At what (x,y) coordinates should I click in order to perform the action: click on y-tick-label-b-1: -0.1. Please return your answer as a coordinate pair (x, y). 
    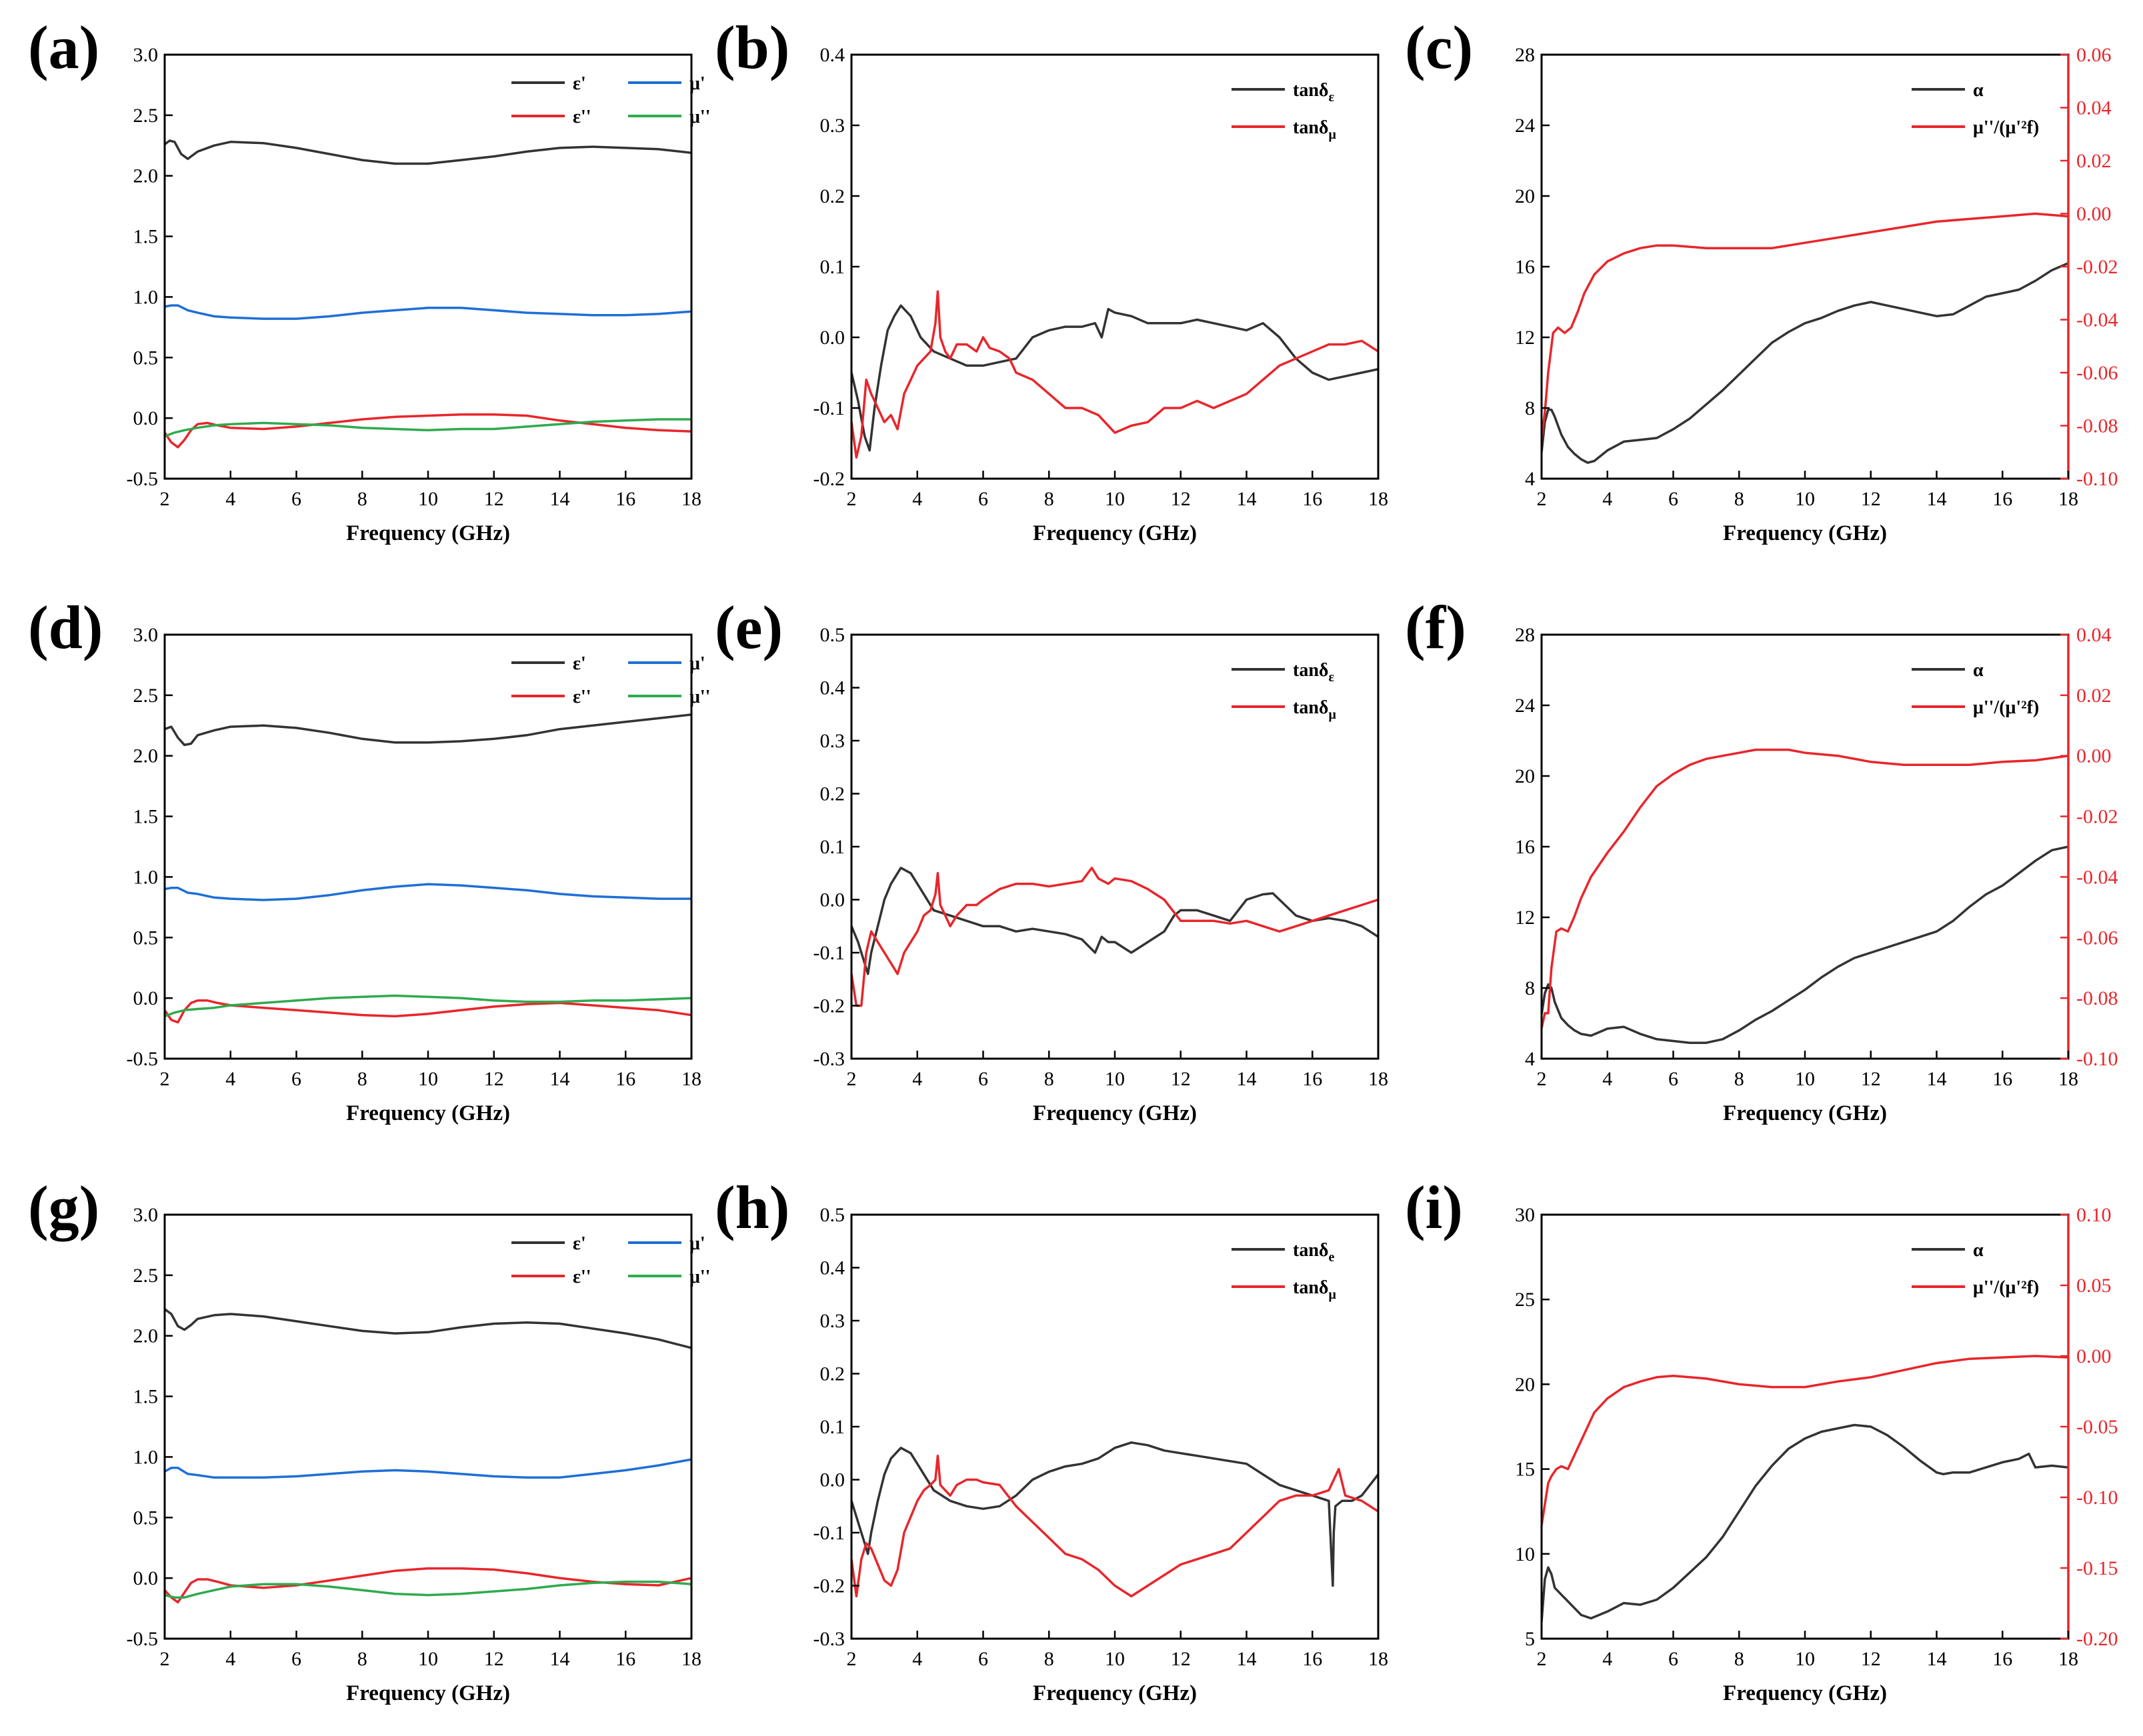
    Looking at the image, I should click on (829, 408).